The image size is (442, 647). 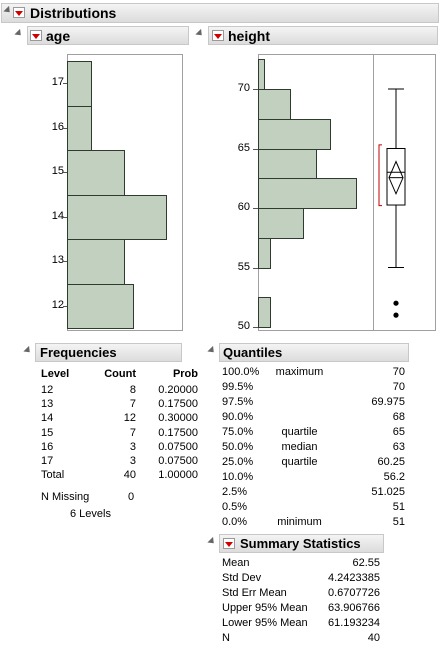 What do you see at coordinates (55, 374) in the screenshot?
I see `column-header: Level` at bounding box center [55, 374].